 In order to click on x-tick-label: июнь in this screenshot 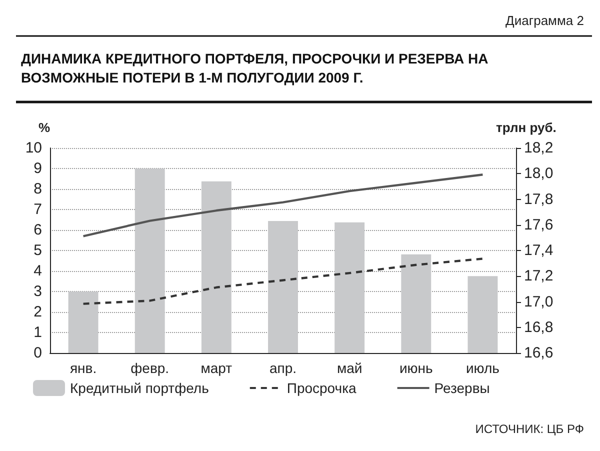, I will do `click(416, 368)`.